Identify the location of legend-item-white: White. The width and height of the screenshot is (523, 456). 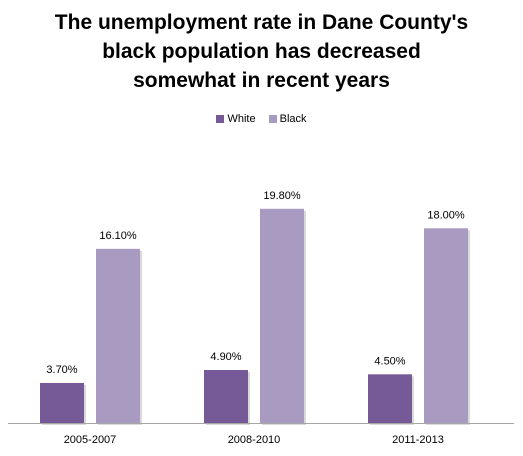
(236, 119).